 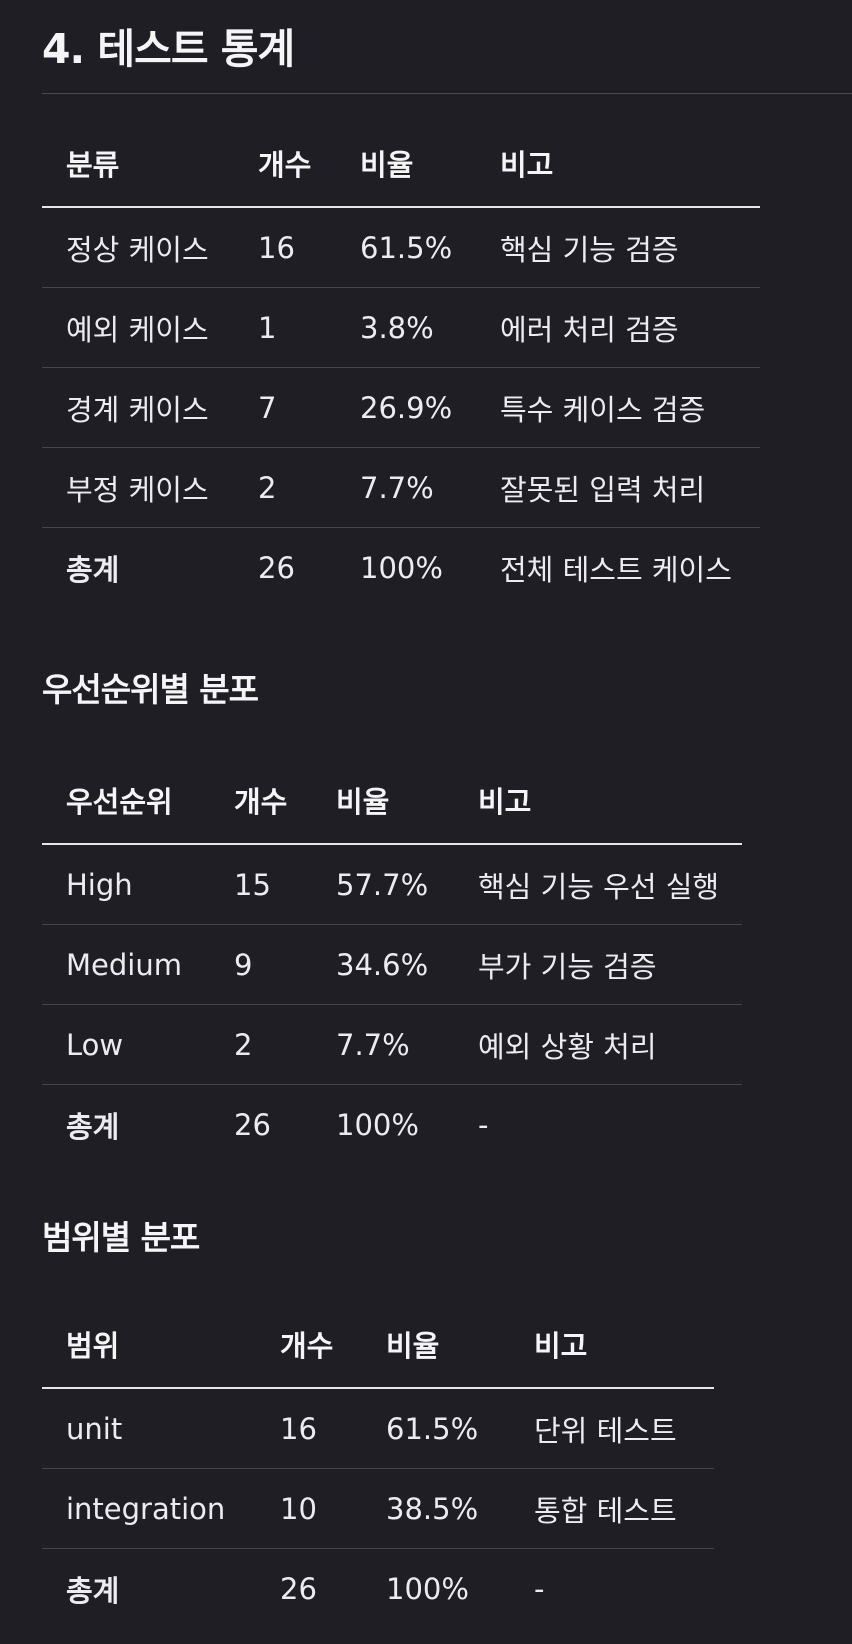 What do you see at coordinates (309, 1508) in the screenshot?
I see `cell-count: 10` at bounding box center [309, 1508].